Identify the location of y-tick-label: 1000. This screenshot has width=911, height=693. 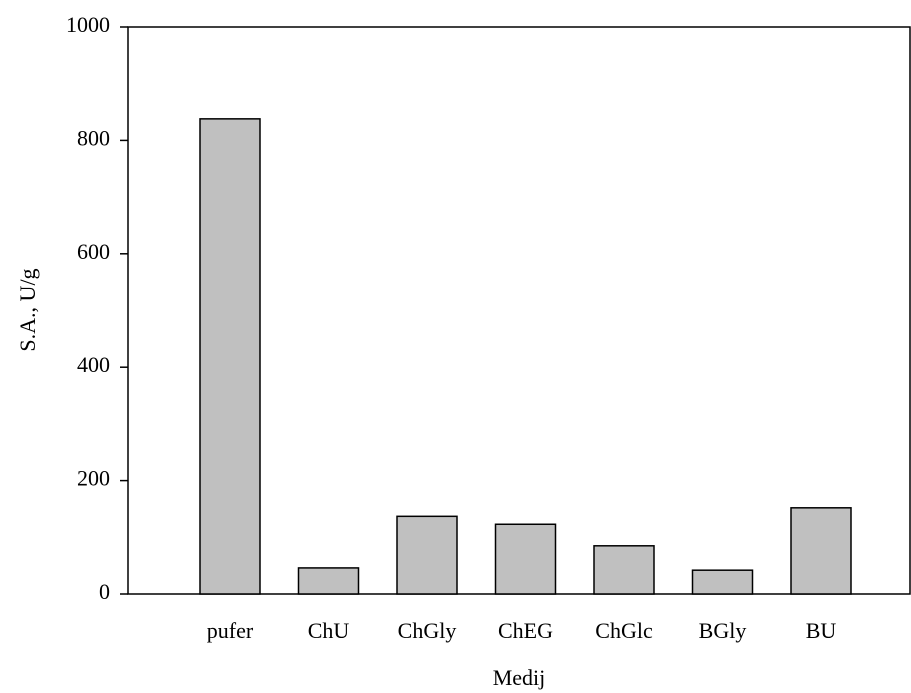
(88, 24).